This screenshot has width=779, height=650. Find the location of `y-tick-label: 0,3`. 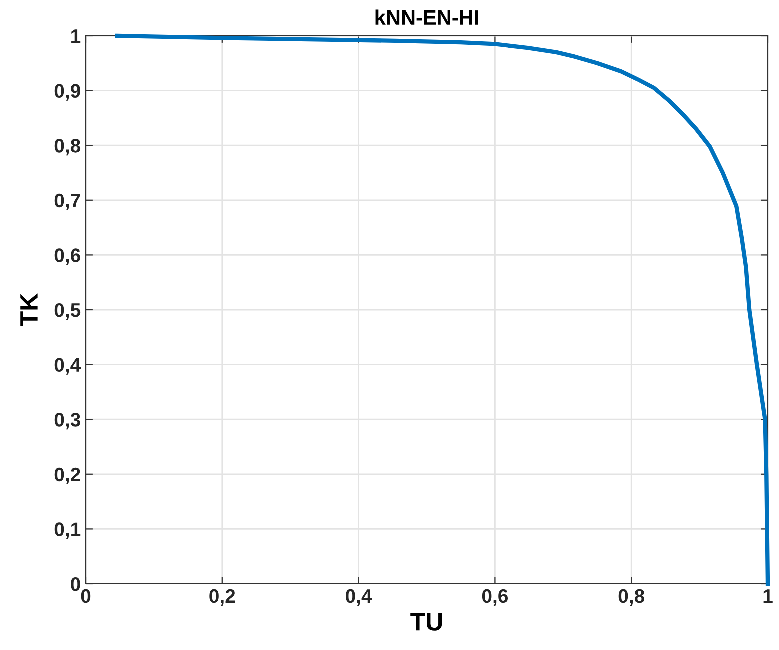

y-tick-label: 0,3 is located at coordinates (67, 421).